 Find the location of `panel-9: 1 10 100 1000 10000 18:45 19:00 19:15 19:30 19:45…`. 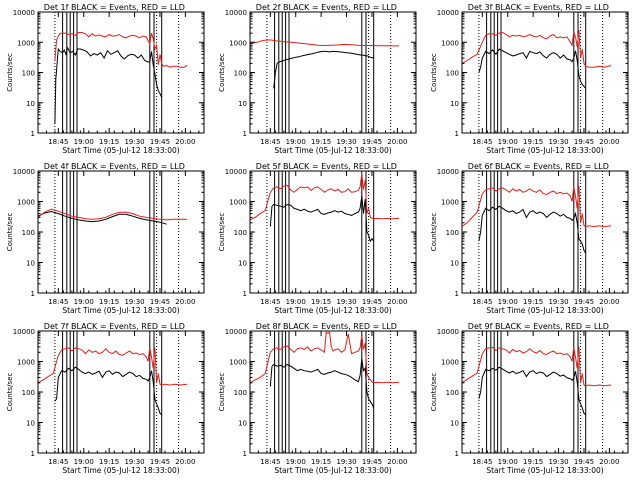

panel-9: 1 10 100 1000 10000 18:45 19:00 19:15 19:30 19:45… is located at coordinates (529, 398).